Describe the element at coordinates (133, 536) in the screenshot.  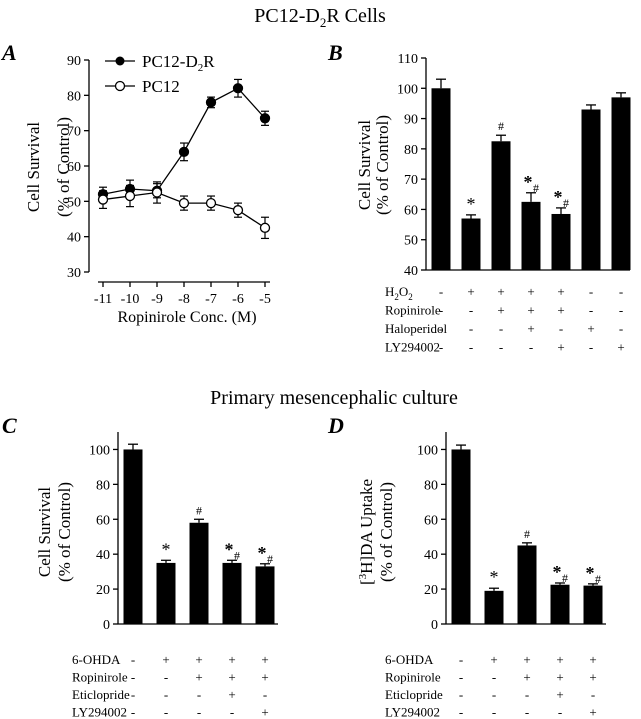
I see `panel-c-bar` at that location.